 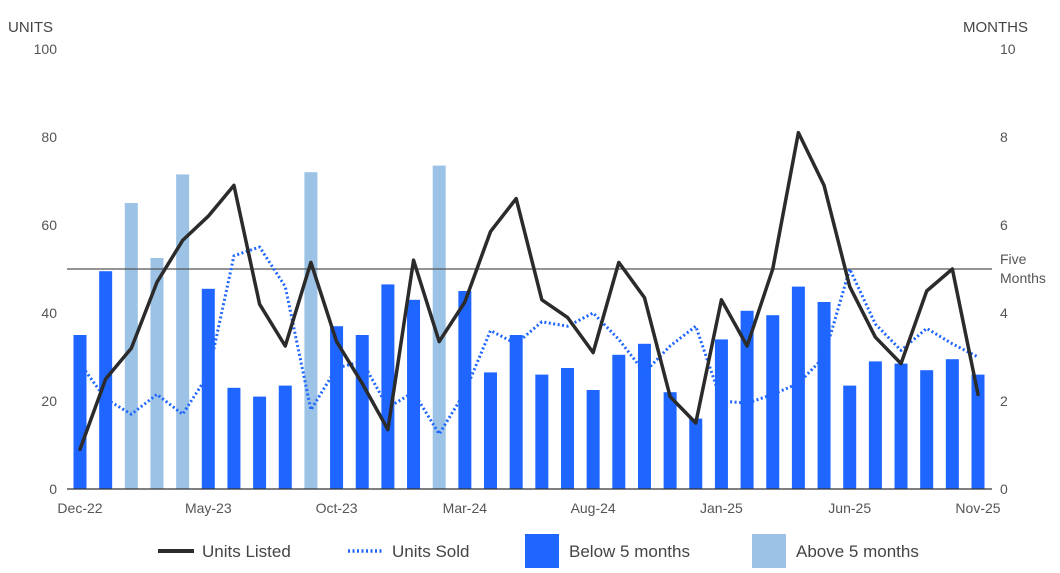 I want to click on right-axis-tick-label: 6, so click(x=1004, y=225).